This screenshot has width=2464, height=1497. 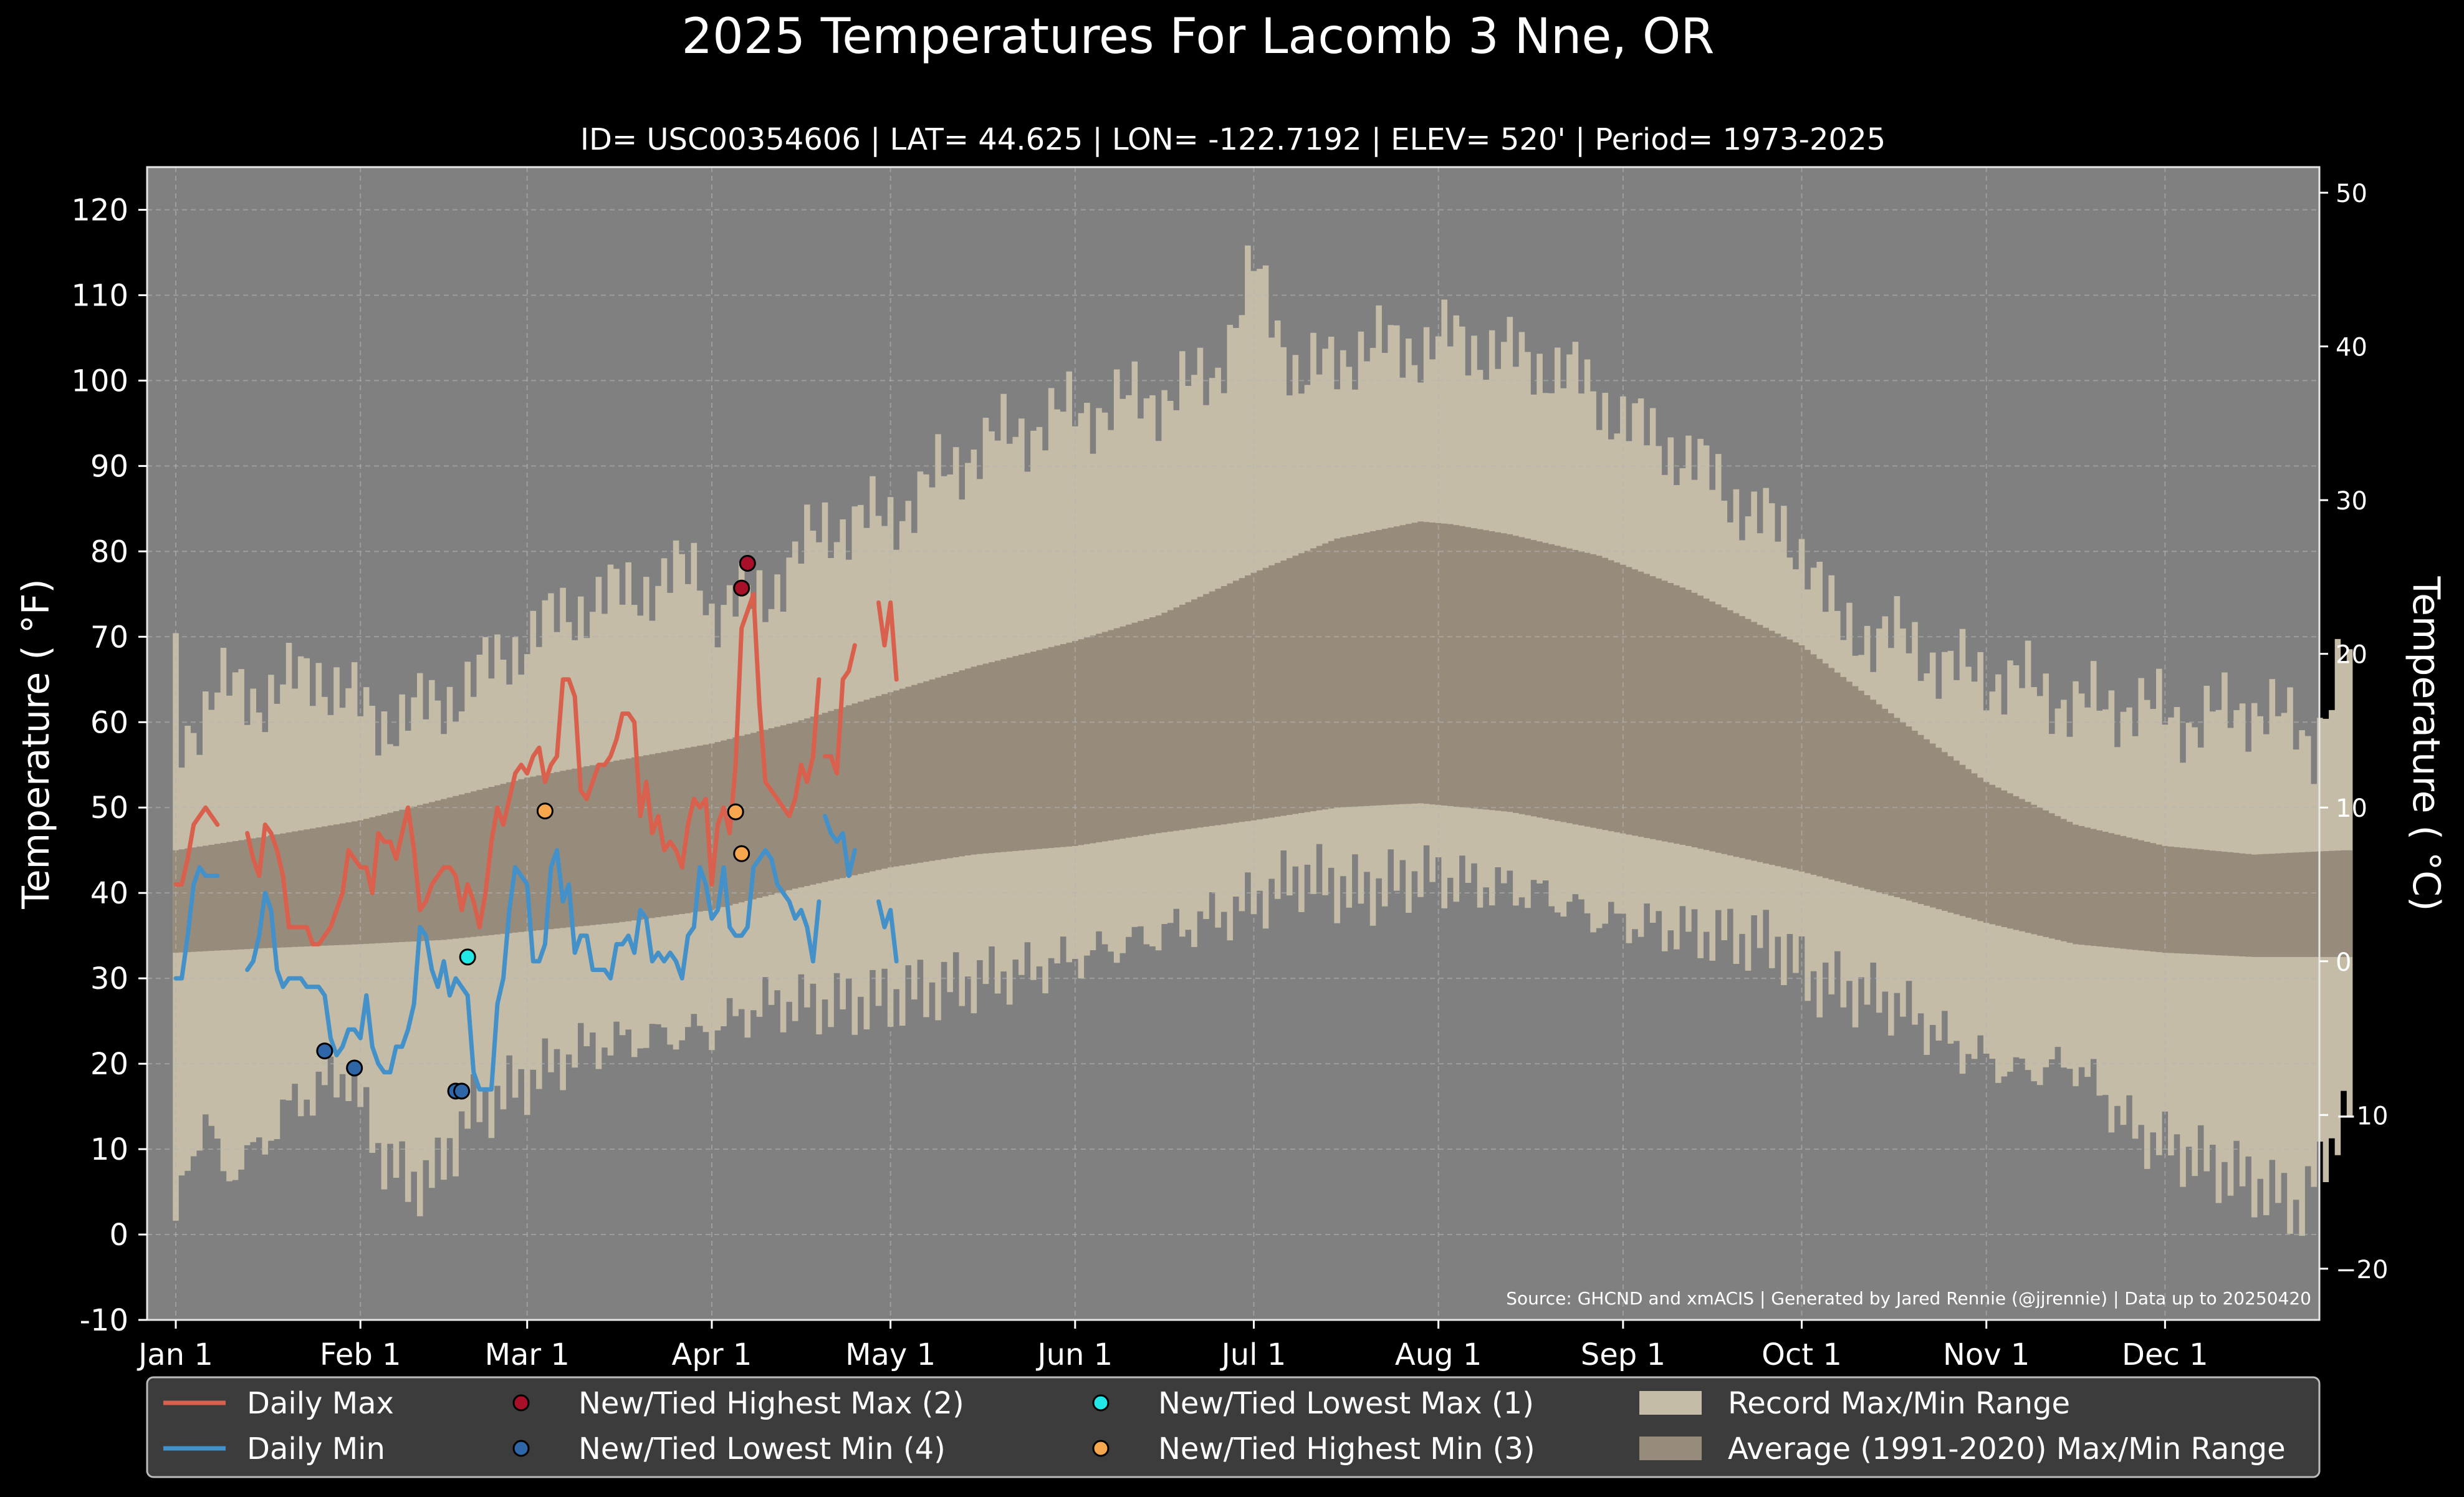 I want to click on legend-box, so click(x=1233, y=1427).